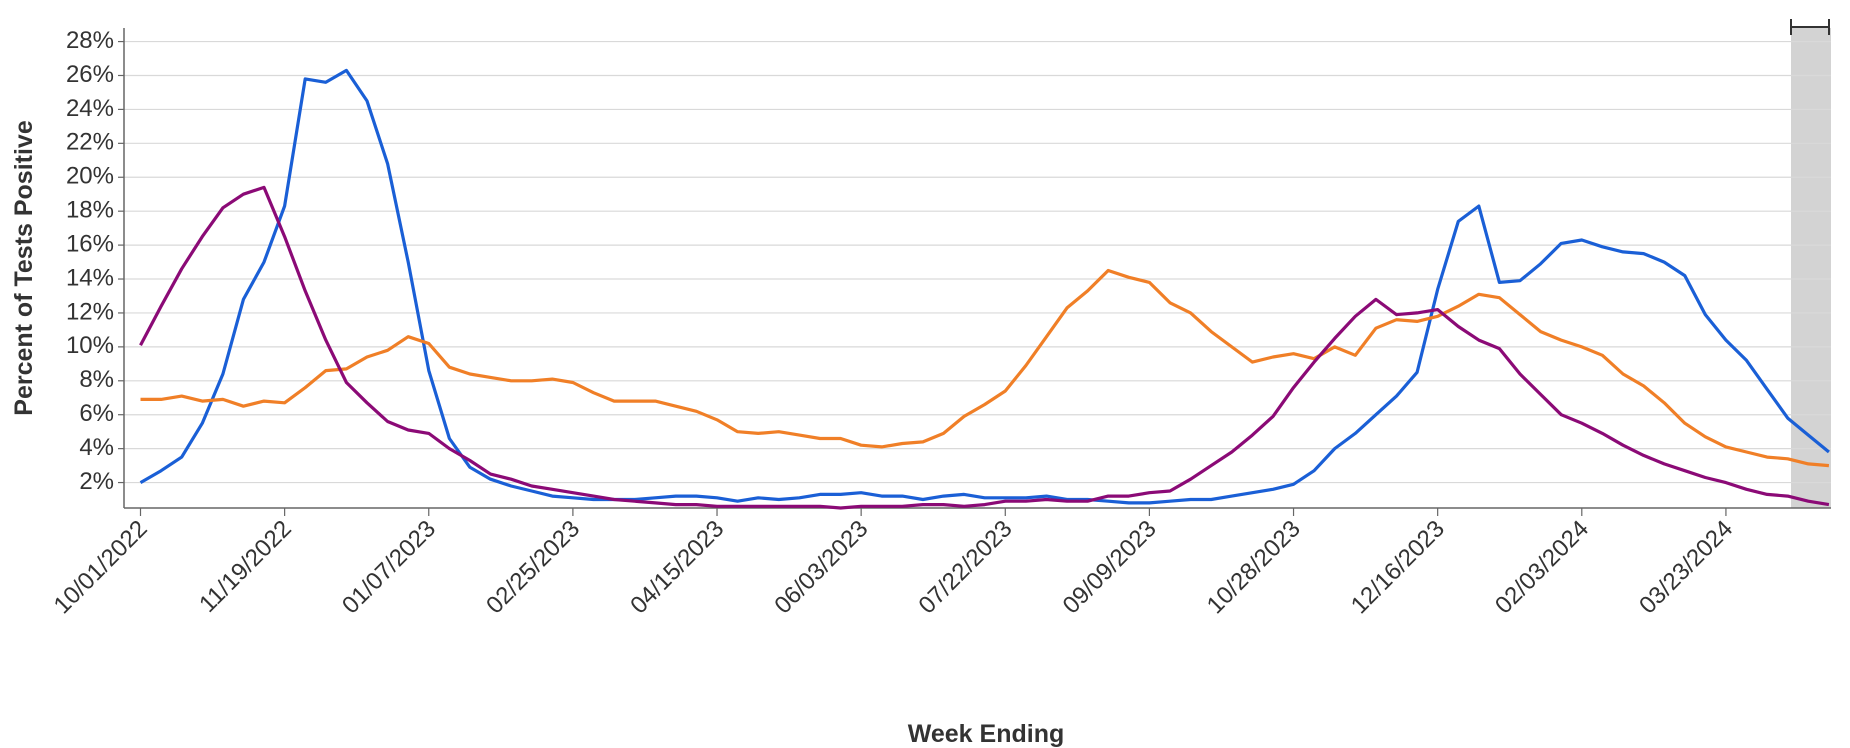  Describe the element at coordinates (965, 567) in the screenshot. I see `x-tick-label: 07/22/2023` at that location.